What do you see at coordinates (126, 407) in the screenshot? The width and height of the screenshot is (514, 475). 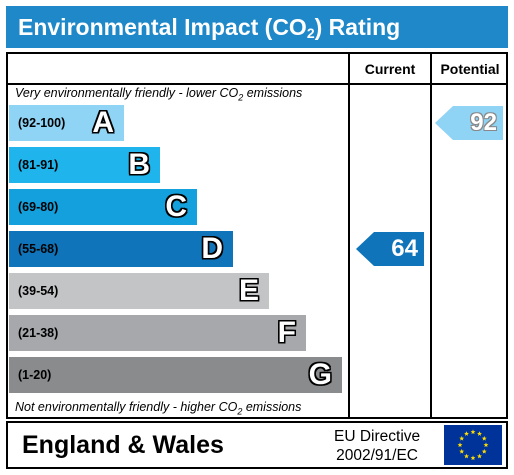 I see `bottom-note-main: Not environmentally friendly - higher CO` at bounding box center [126, 407].